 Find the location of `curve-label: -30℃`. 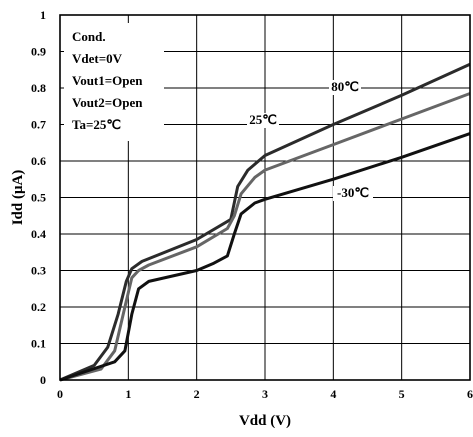

curve-label: -30℃ is located at coordinates (353, 192).